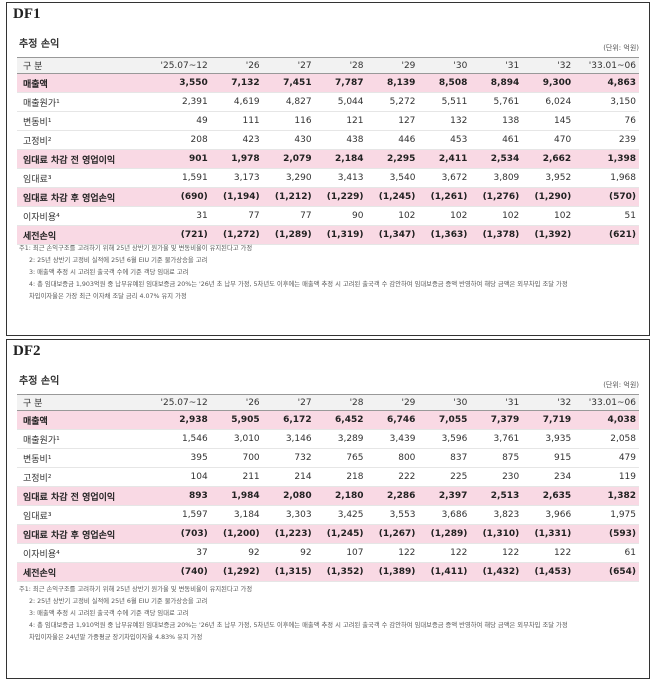 This screenshot has width=658, height=684. Describe the element at coordinates (340, 159) in the screenshot. I see `cell: 2,184` at that location.